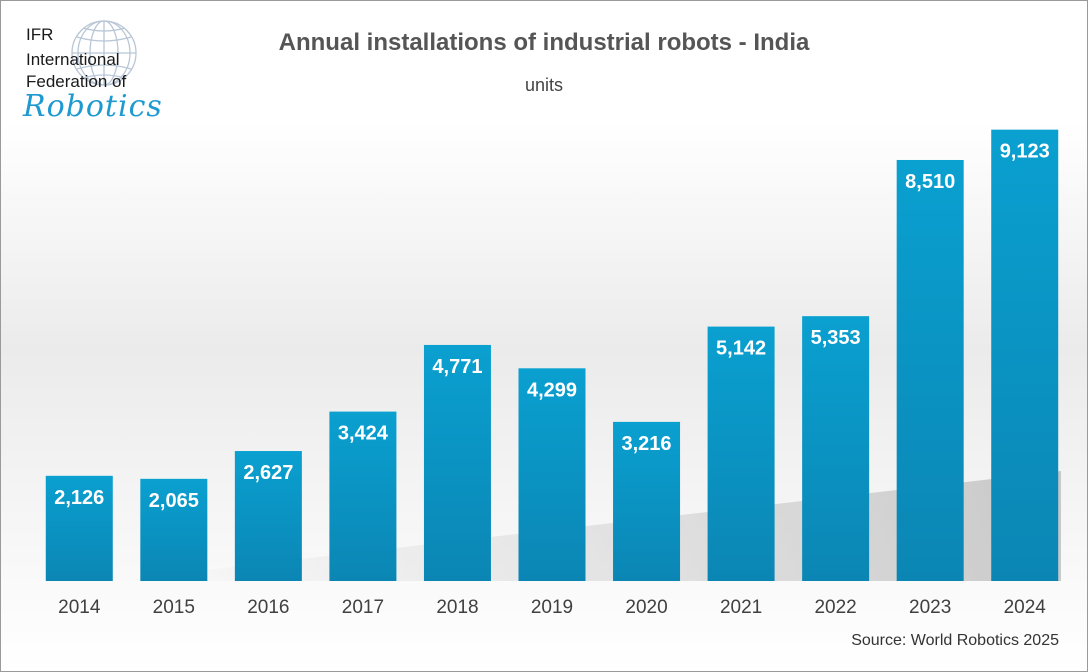 Image resolution: width=1088 pixels, height=672 pixels. I want to click on bar-2014, so click(79, 528).